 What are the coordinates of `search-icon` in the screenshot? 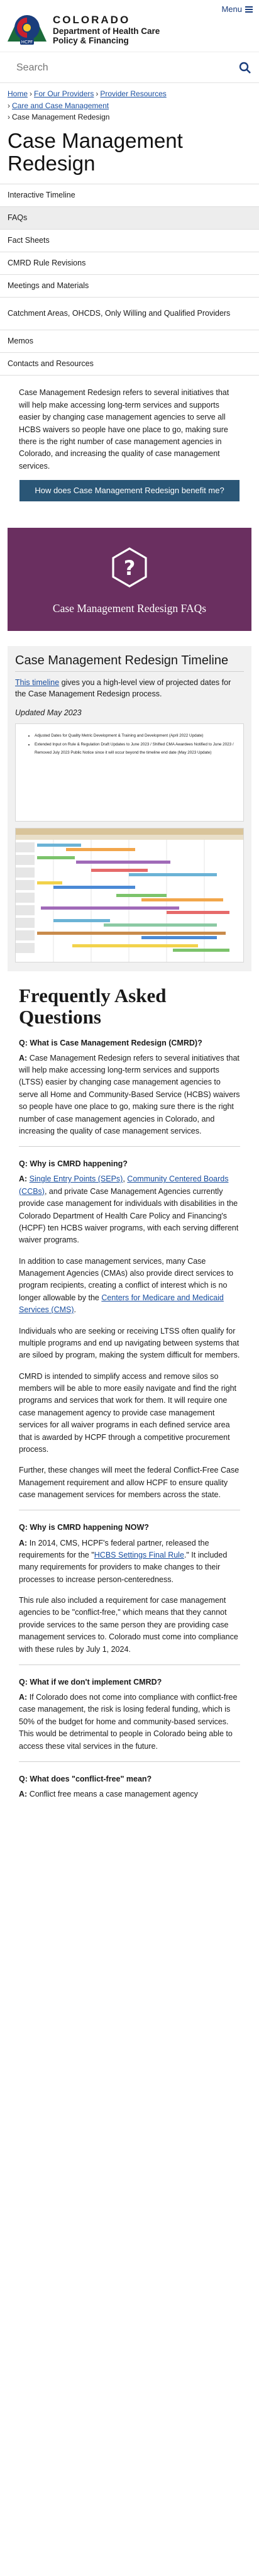 It's located at (245, 68).